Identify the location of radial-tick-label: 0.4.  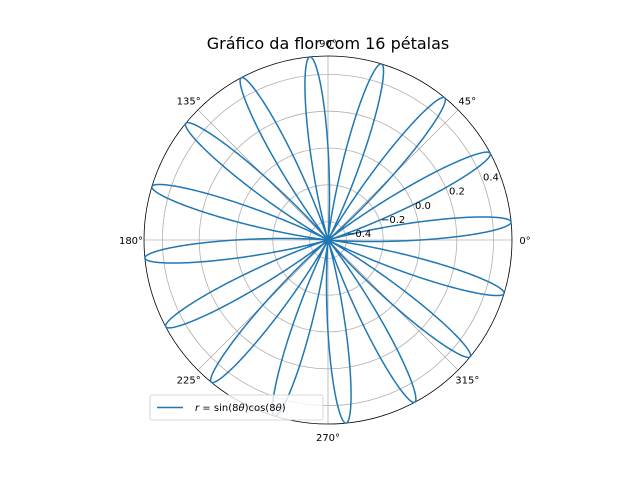
(491, 178).